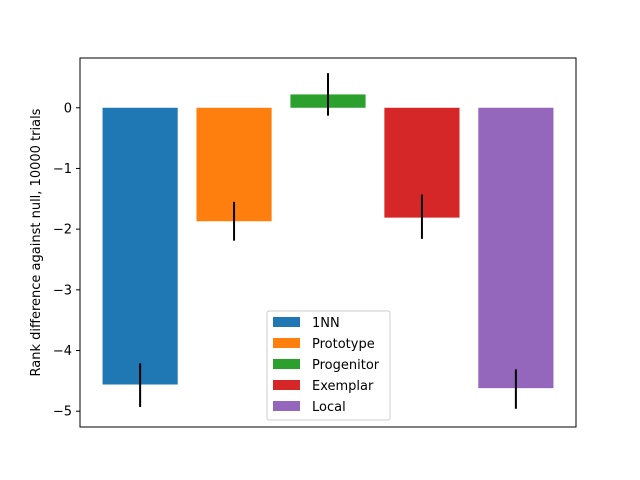  Describe the element at coordinates (286, 322) in the screenshot. I see `legend-swatch-1nn` at that location.